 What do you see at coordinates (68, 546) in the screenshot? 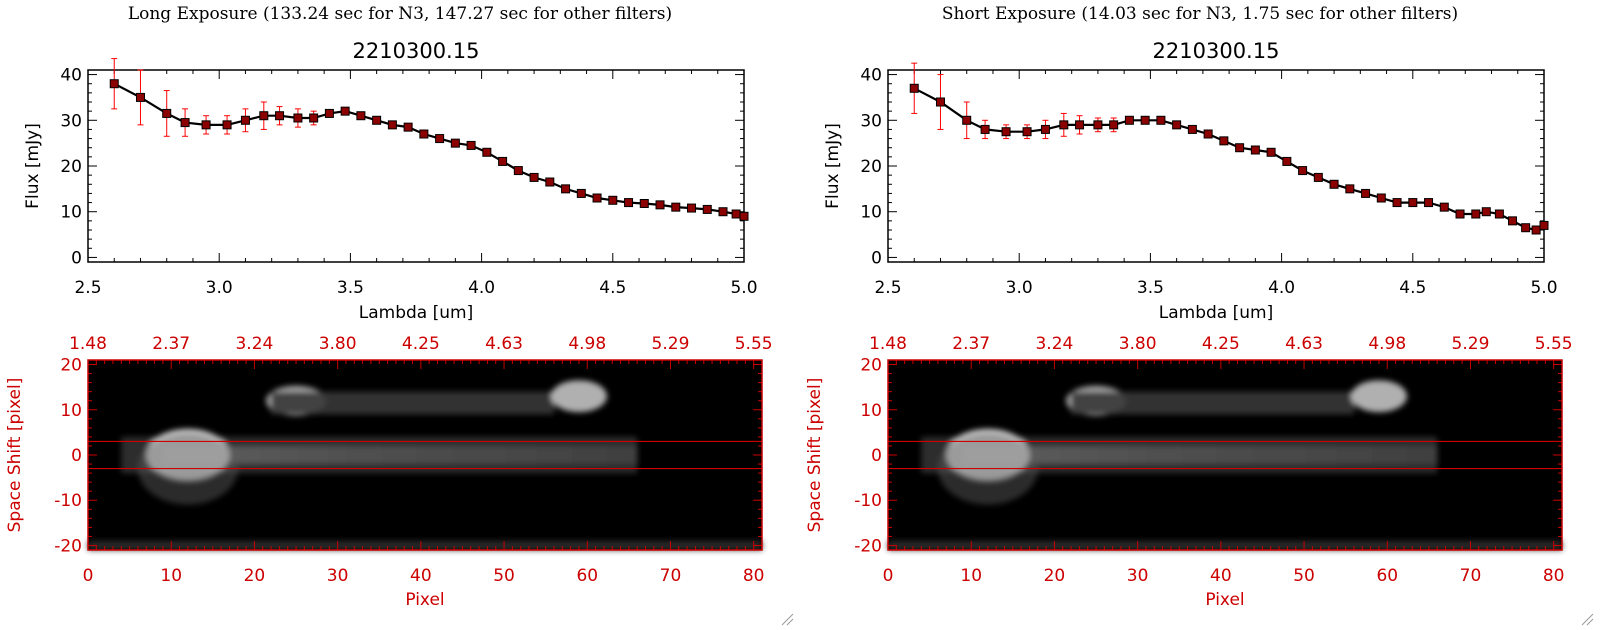
I see `shift-tick-label: -20` at bounding box center [68, 546].